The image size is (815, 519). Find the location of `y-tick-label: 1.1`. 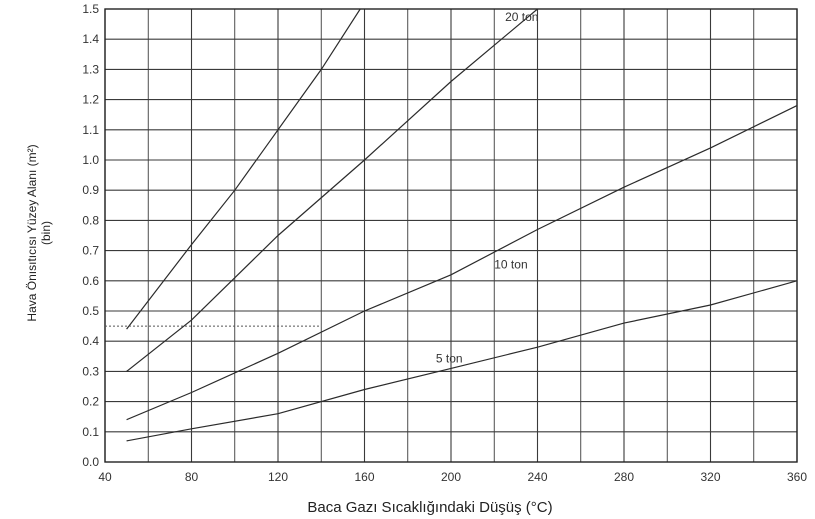

y-tick-label: 1.1 is located at coordinates (90, 130).